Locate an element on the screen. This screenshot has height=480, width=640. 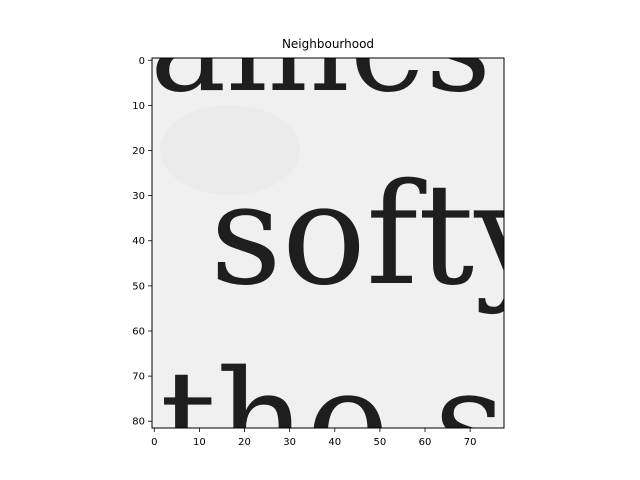
y-tick-label: 20 is located at coordinates (138, 151).